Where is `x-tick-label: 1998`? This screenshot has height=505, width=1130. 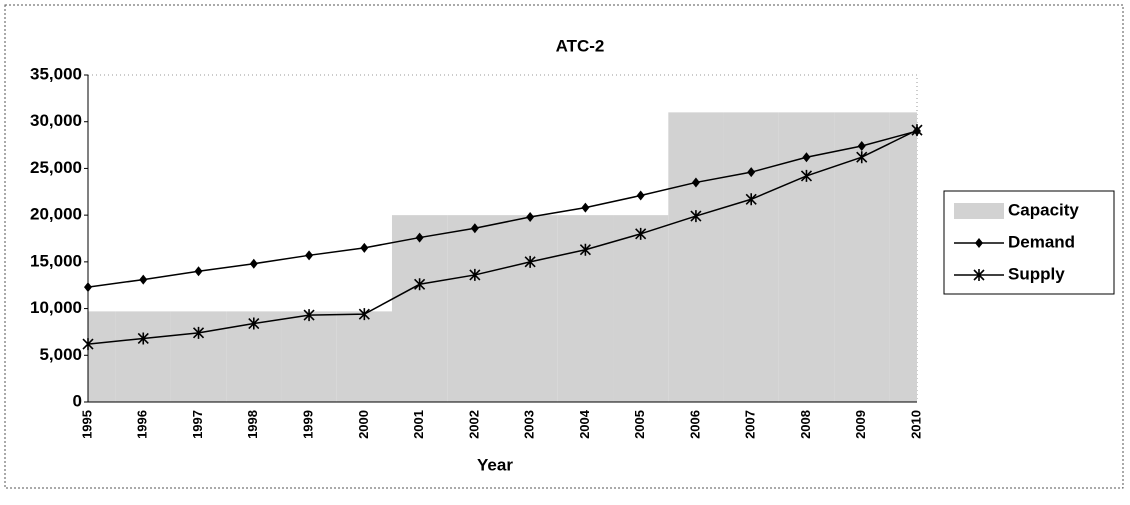 x-tick-label: 1998 is located at coordinates (252, 424).